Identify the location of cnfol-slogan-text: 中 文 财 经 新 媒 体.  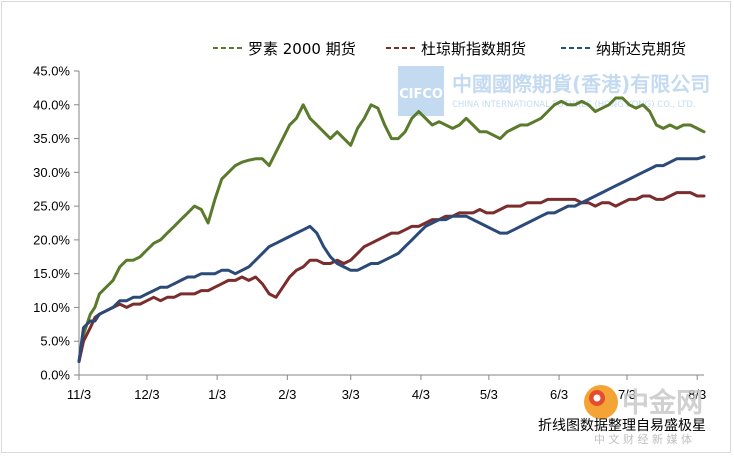
(643, 439).